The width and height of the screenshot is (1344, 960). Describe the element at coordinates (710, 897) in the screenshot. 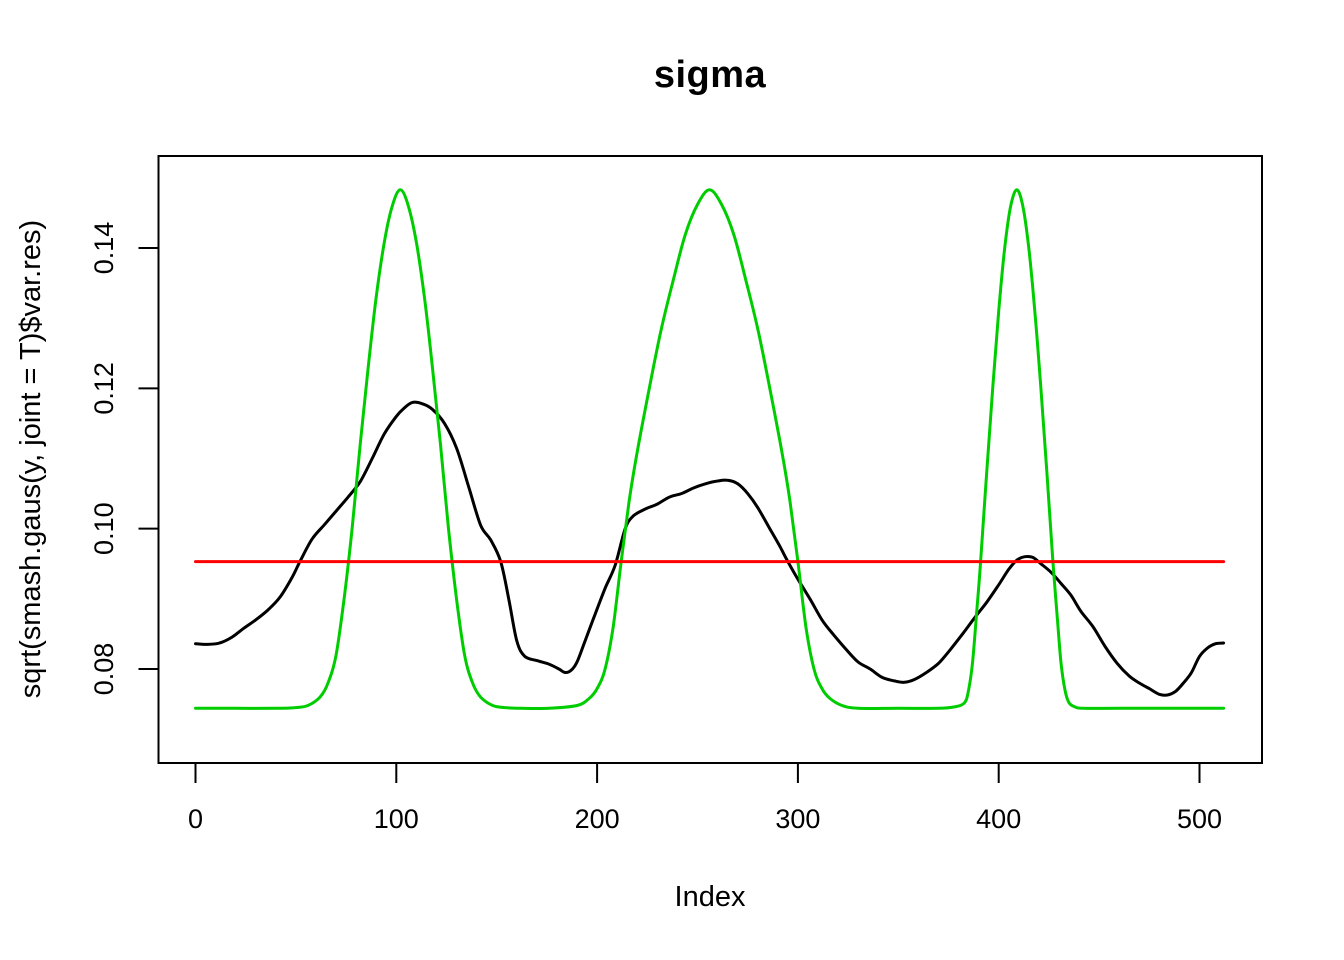

I see `x-axis-label: Index` at that location.